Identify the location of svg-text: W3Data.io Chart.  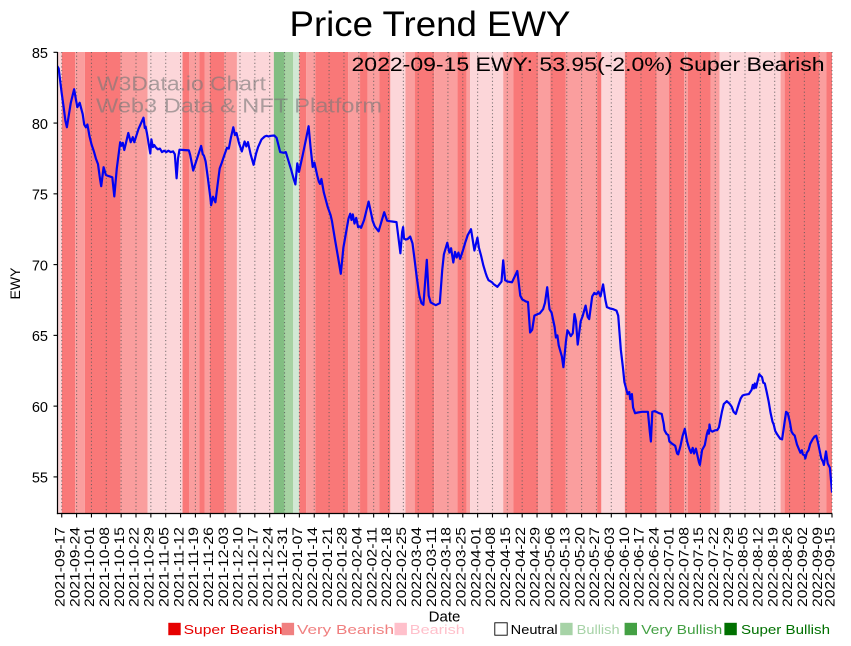
(181, 85).